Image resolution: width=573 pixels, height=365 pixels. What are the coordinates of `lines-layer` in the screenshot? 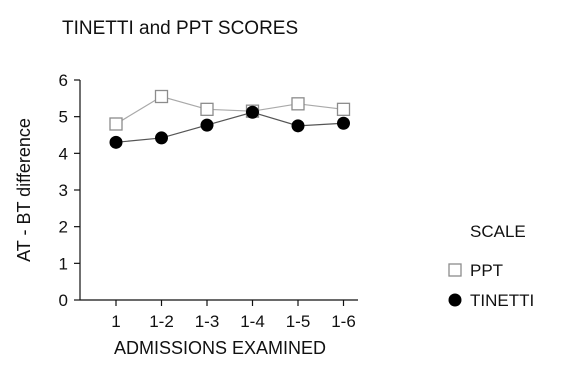 It's located at (229, 119).